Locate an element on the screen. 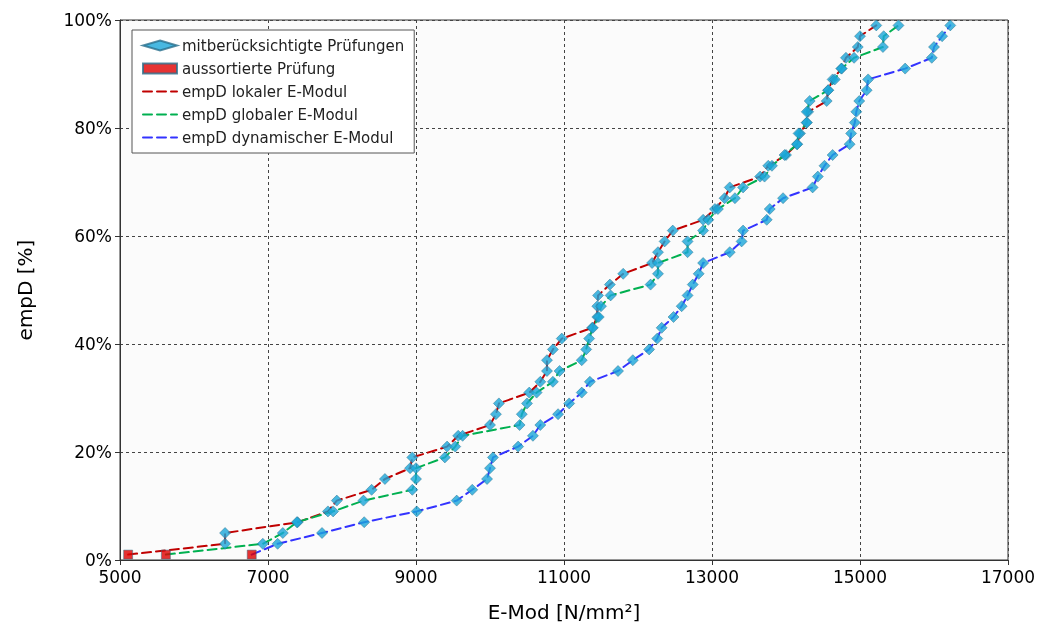  y-tick-label: 100% is located at coordinates (87, 20).